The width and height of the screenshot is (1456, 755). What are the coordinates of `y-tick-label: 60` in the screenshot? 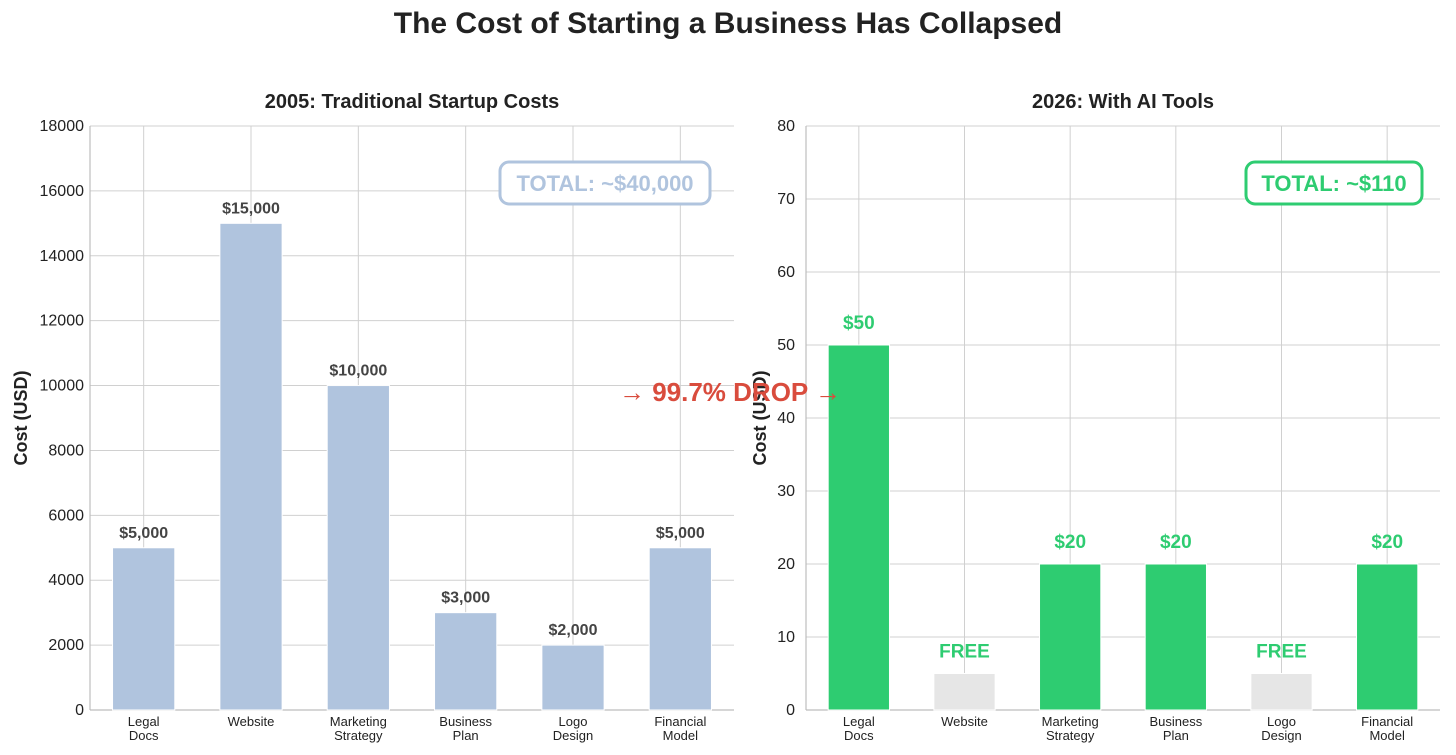 It's located at (786, 272).